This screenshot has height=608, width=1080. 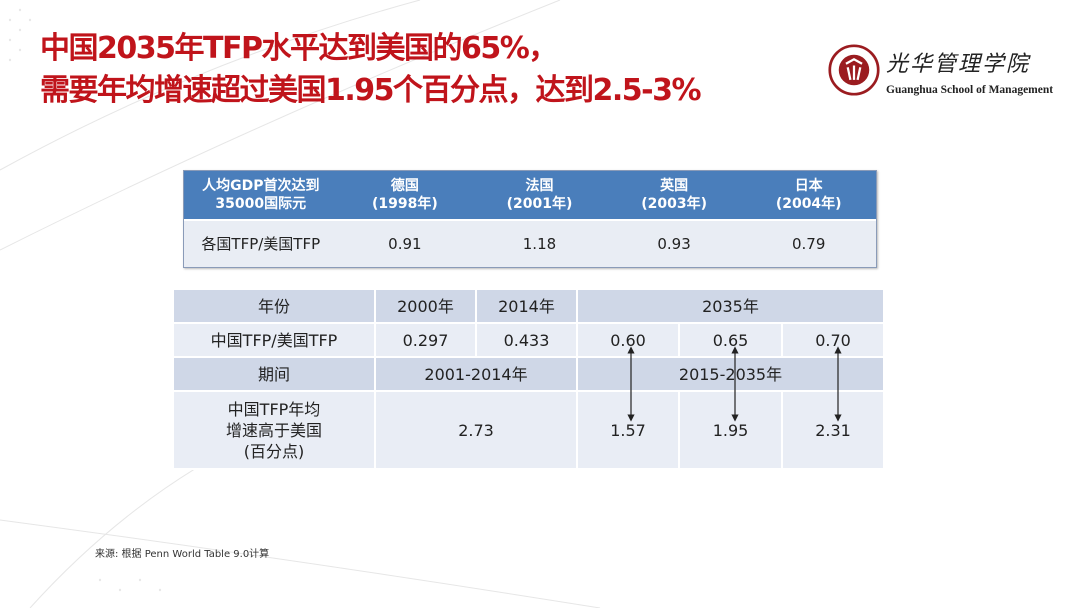 What do you see at coordinates (854, 70) in the screenshot?
I see `peking-university-seal-icon` at bounding box center [854, 70].